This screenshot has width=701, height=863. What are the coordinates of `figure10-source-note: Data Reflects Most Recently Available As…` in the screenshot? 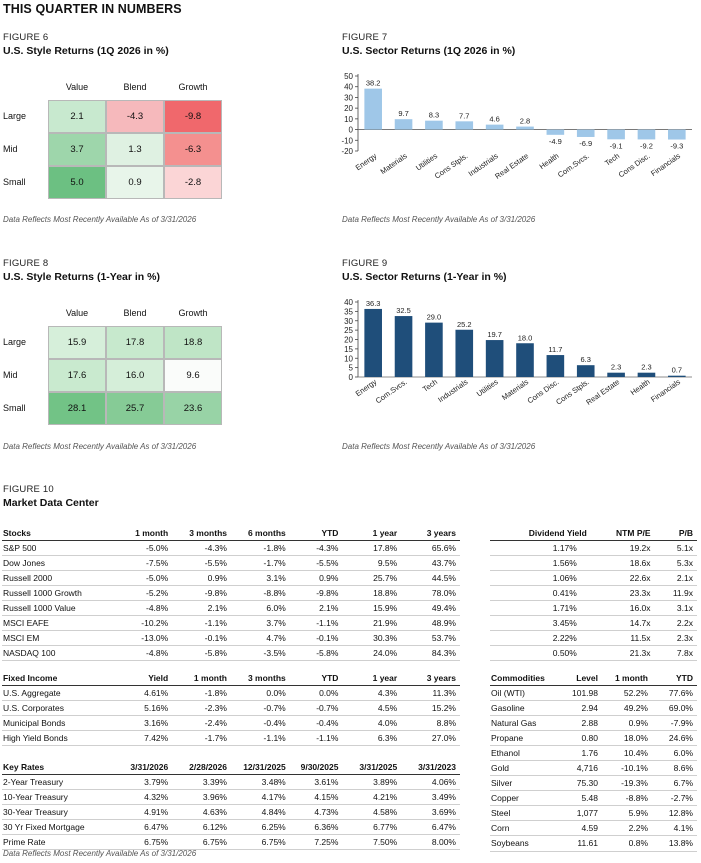 It's located at (100, 853).